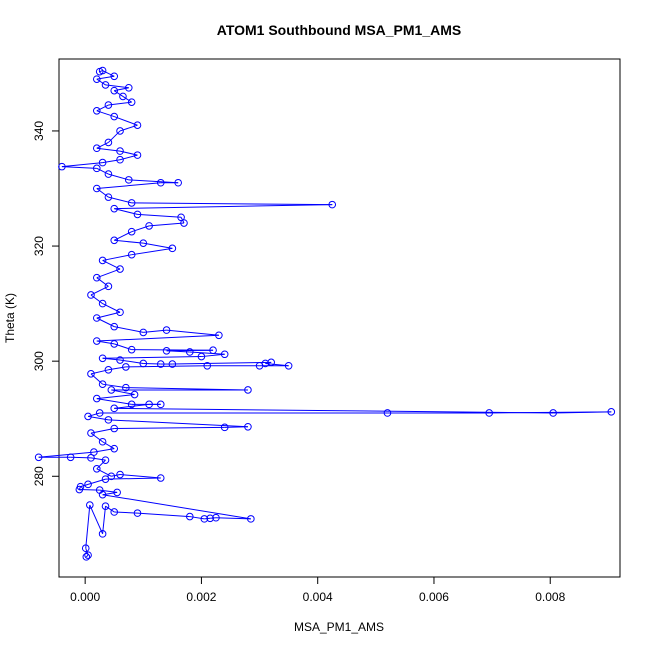 Image resolution: width=650 pixels, height=650 pixels. Describe the element at coordinates (85, 597) in the screenshot. I see `x-tick-label: 0.000` at that location.